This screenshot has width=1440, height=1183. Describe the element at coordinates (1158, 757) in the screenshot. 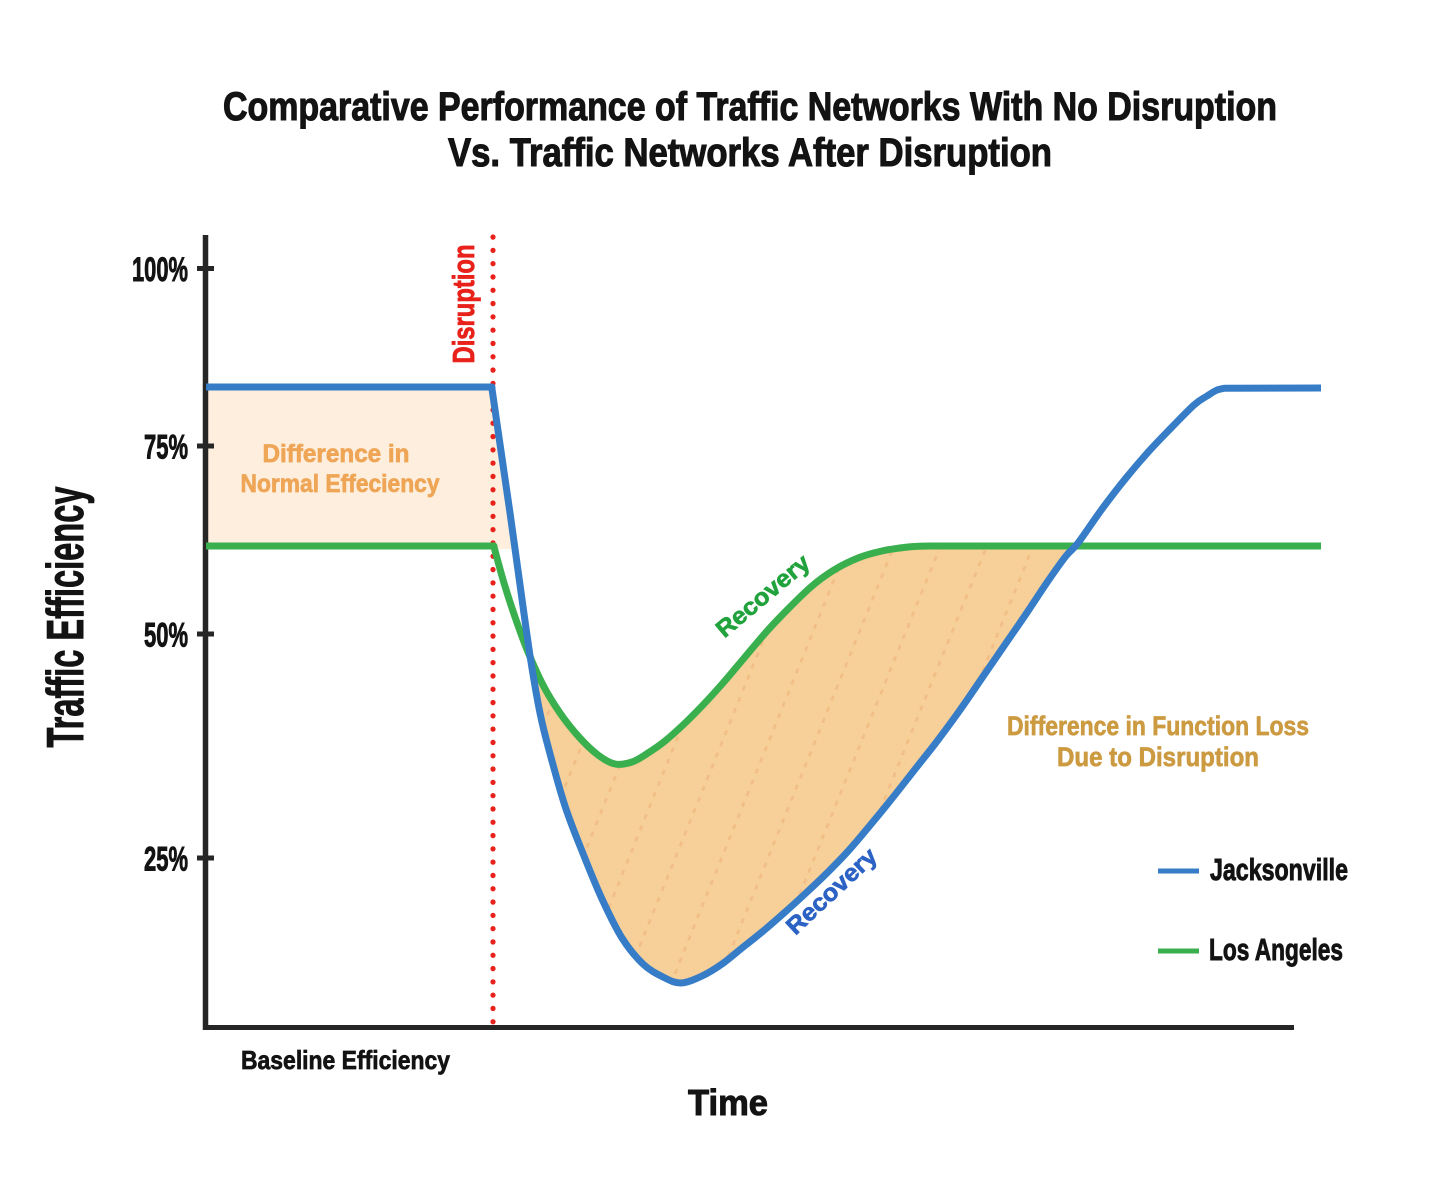

I see `svg-text: Due to Disruption` at that location.